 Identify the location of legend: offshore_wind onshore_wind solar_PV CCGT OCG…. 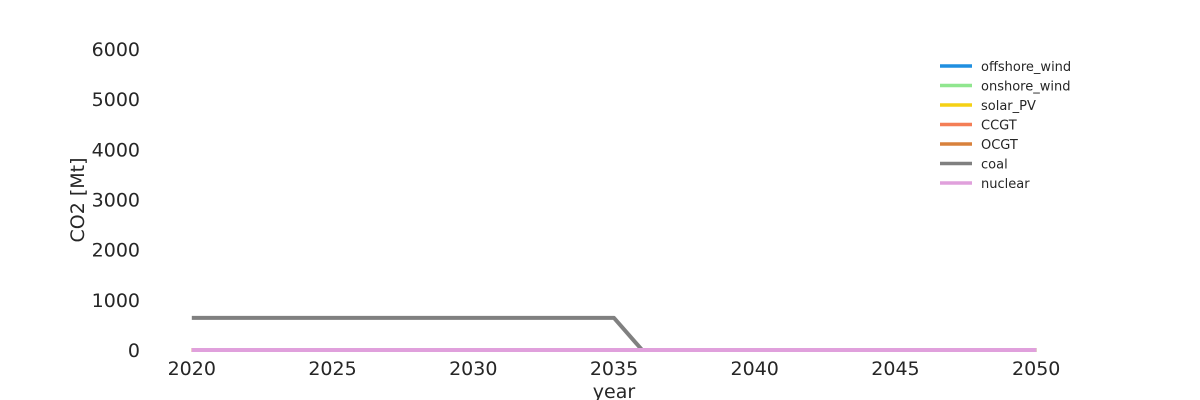
(1005, 126).